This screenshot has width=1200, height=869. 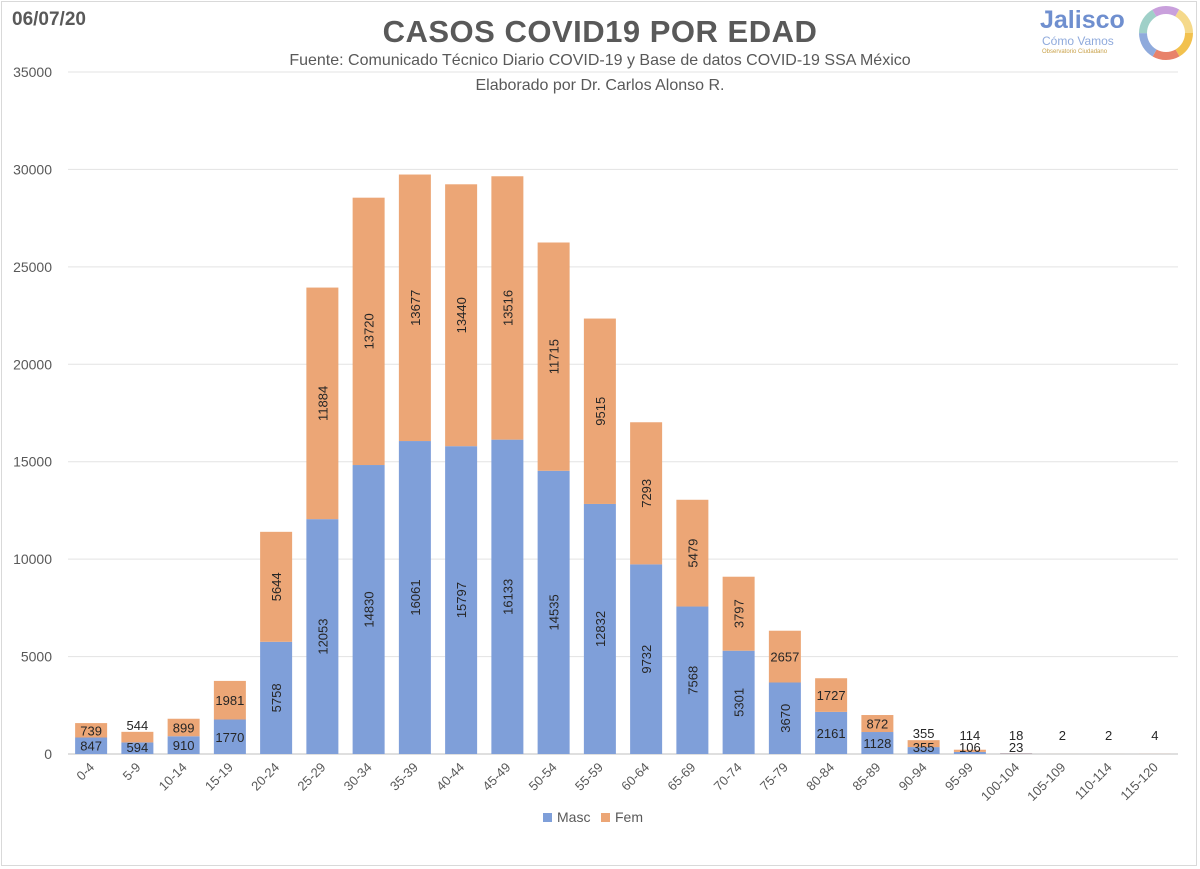 What do you see at coordinates (265, 777) in the screenshot?
I see `x-tick-label: 20-24` at bounding box center [265, 777].